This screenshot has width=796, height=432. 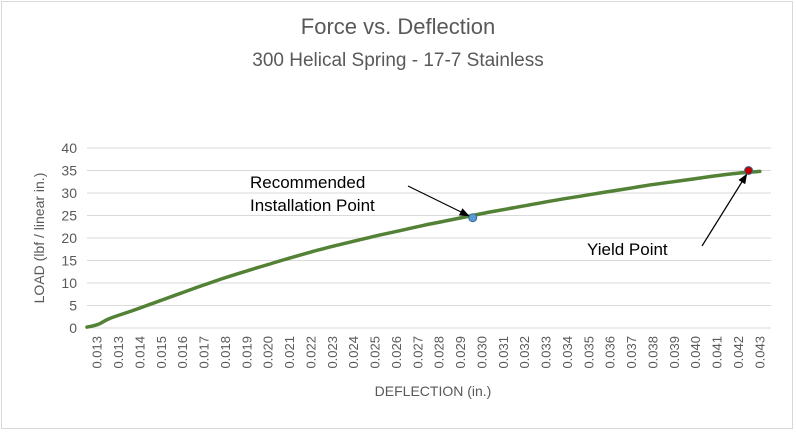 What do you see at coordinates (246, 352) in the screenshot?
I see `x-tick-label: 0.019` at bounding box center [246, 352].